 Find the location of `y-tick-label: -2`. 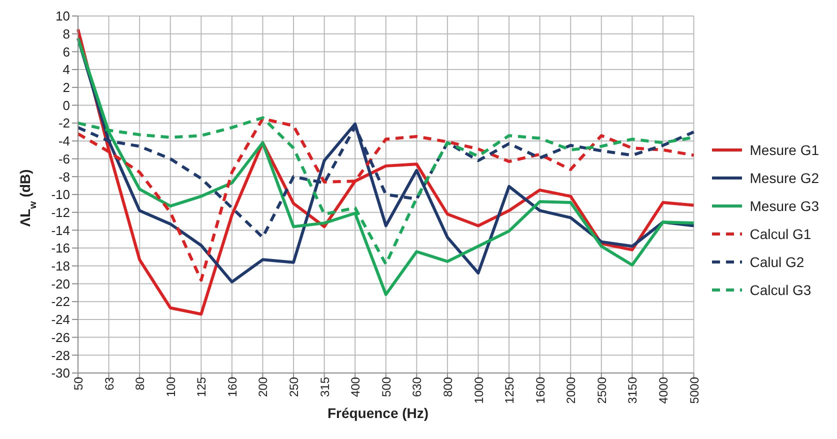

y-tick-label: -2 is located at coordinates (64, 123).